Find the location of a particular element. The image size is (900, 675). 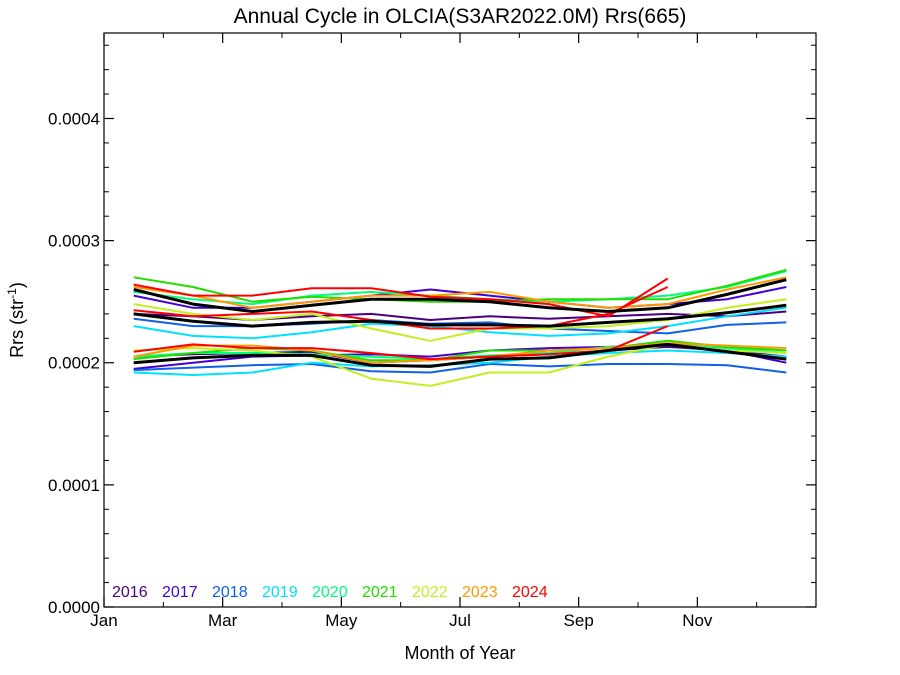

y-axis-label: Rrs (str-1) is located at coordinates (16, 320).